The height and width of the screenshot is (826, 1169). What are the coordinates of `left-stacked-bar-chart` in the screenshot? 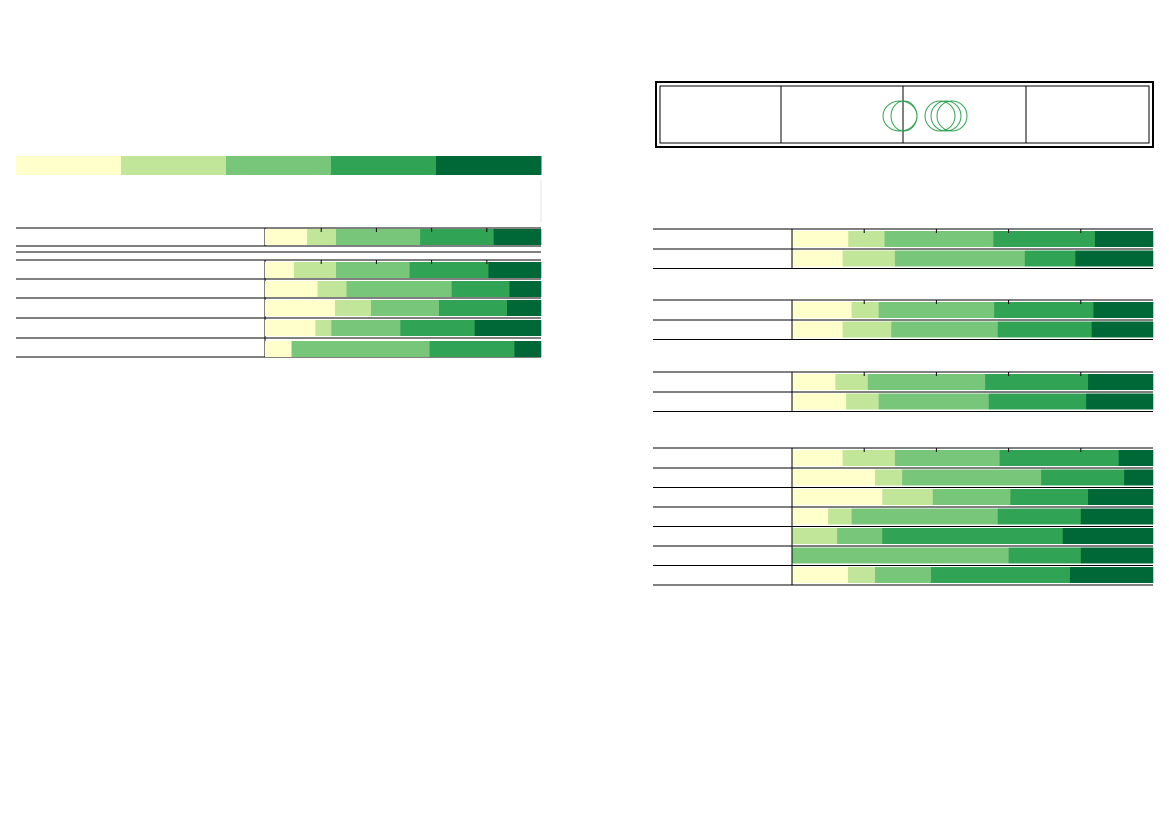 It's located at (279, 292).